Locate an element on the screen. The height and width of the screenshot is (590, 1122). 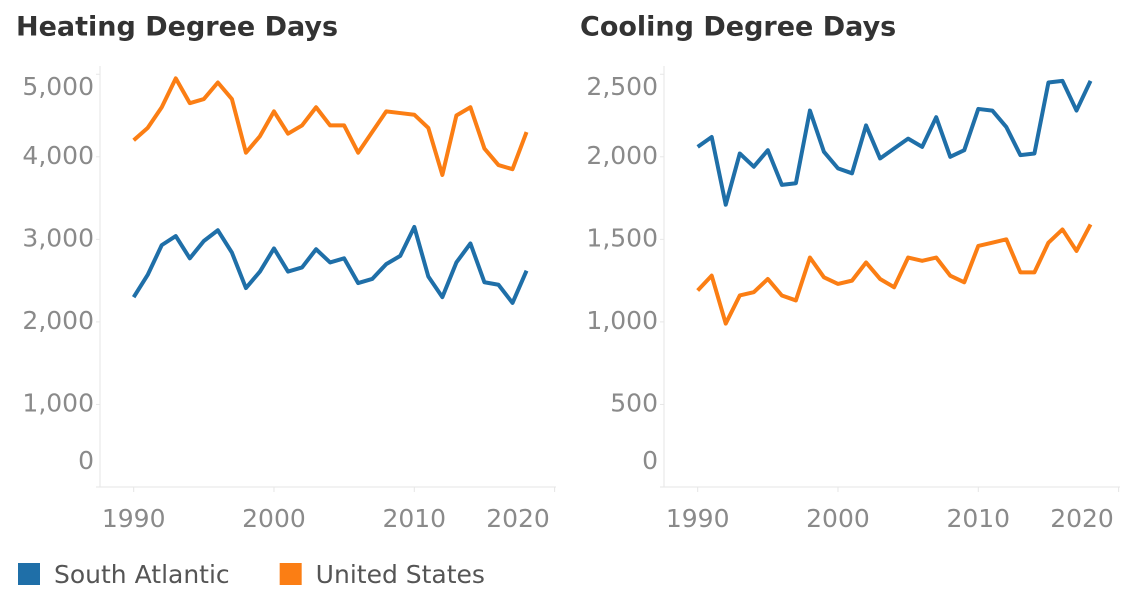
y-tick-label: 500 is located at coordinates (634, 402).